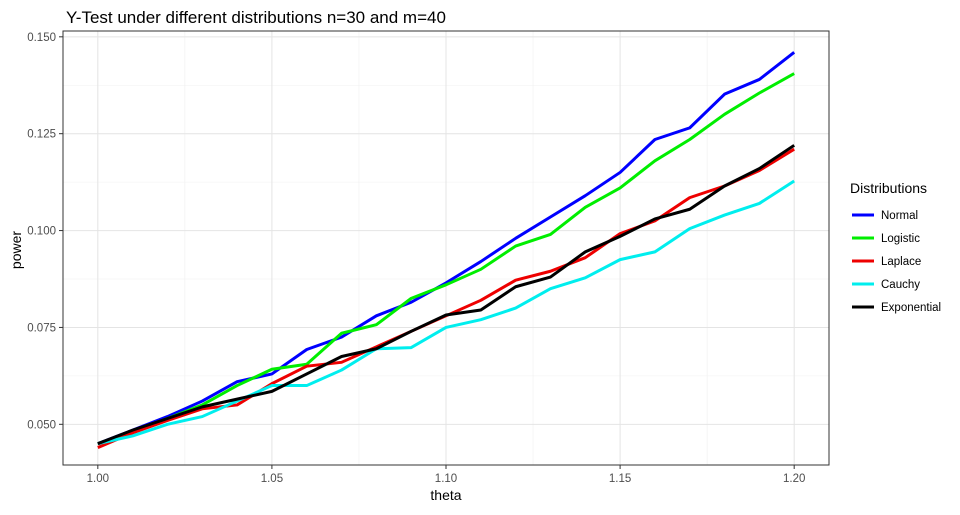 The width and height of the screenshot is (960, 515). I want to click on x-tick-label: 1.00, so click(98, 479).